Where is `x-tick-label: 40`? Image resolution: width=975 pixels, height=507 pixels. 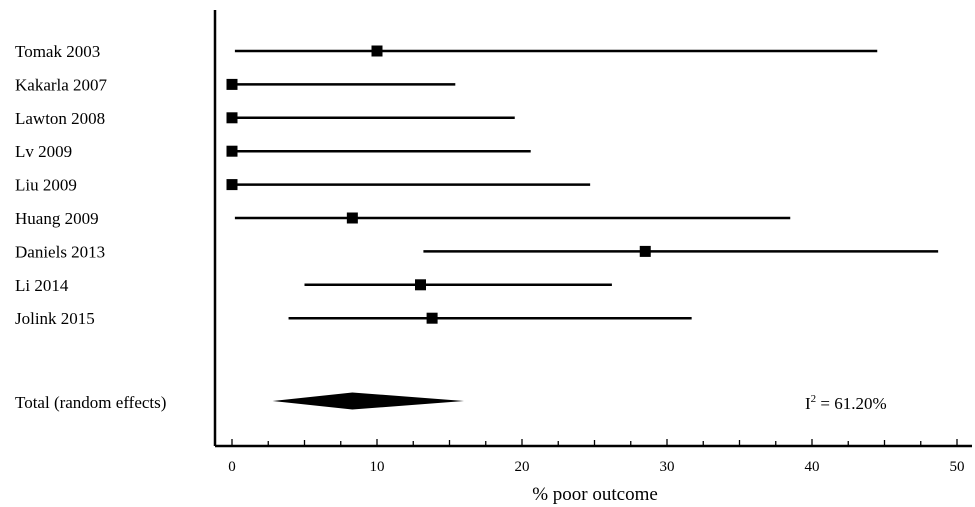
x-tick-label: 40 is located at coordinates (812, 467).